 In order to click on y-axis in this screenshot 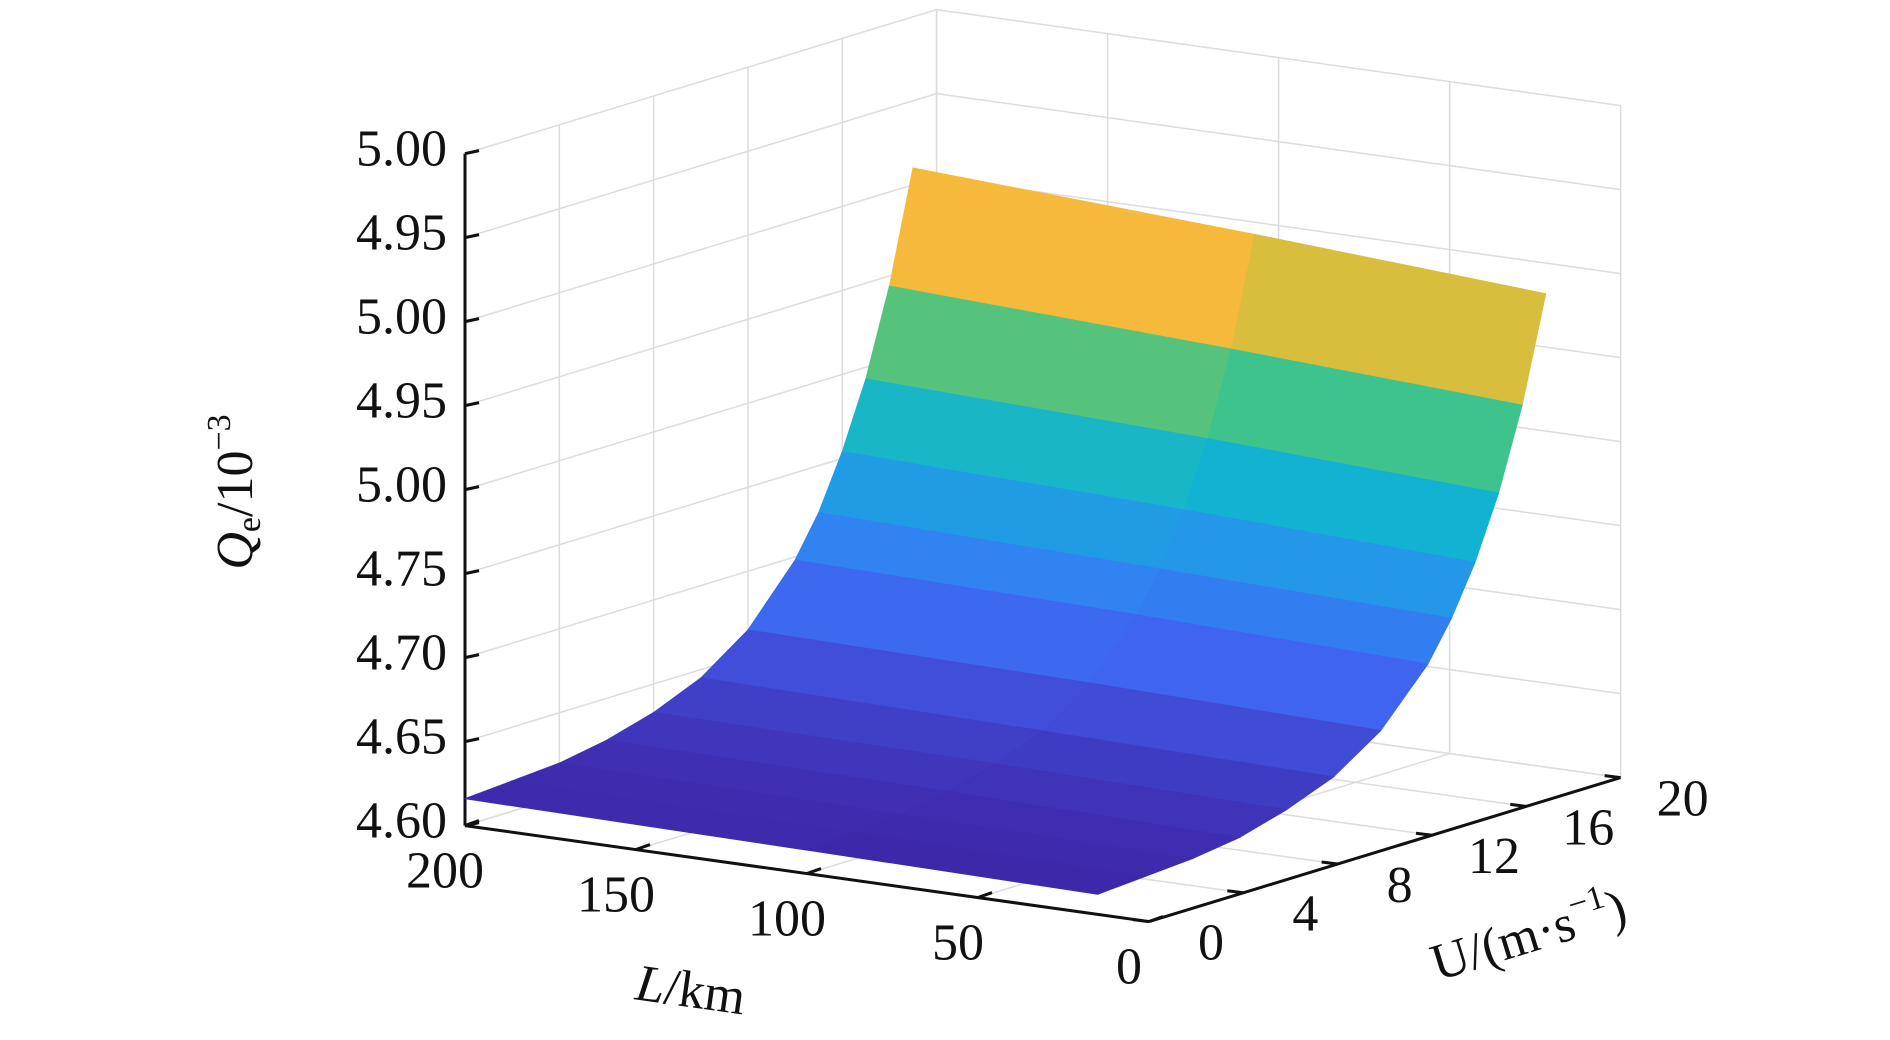, I will do `click(1385, 850)`.